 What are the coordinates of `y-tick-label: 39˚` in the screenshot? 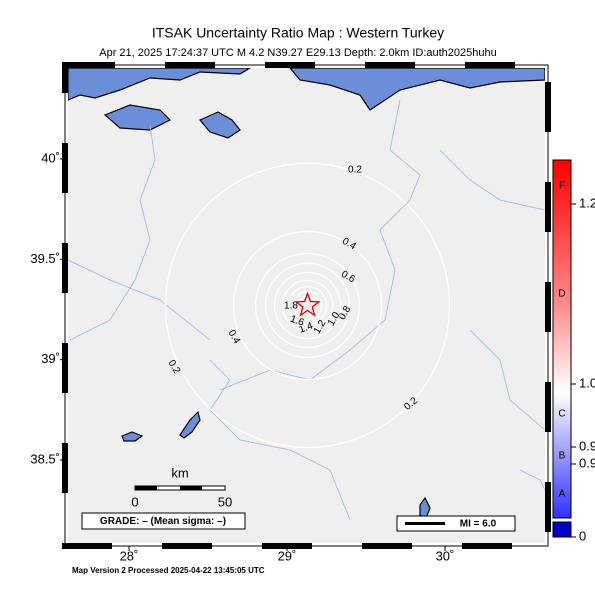 It's located at (50, 358).